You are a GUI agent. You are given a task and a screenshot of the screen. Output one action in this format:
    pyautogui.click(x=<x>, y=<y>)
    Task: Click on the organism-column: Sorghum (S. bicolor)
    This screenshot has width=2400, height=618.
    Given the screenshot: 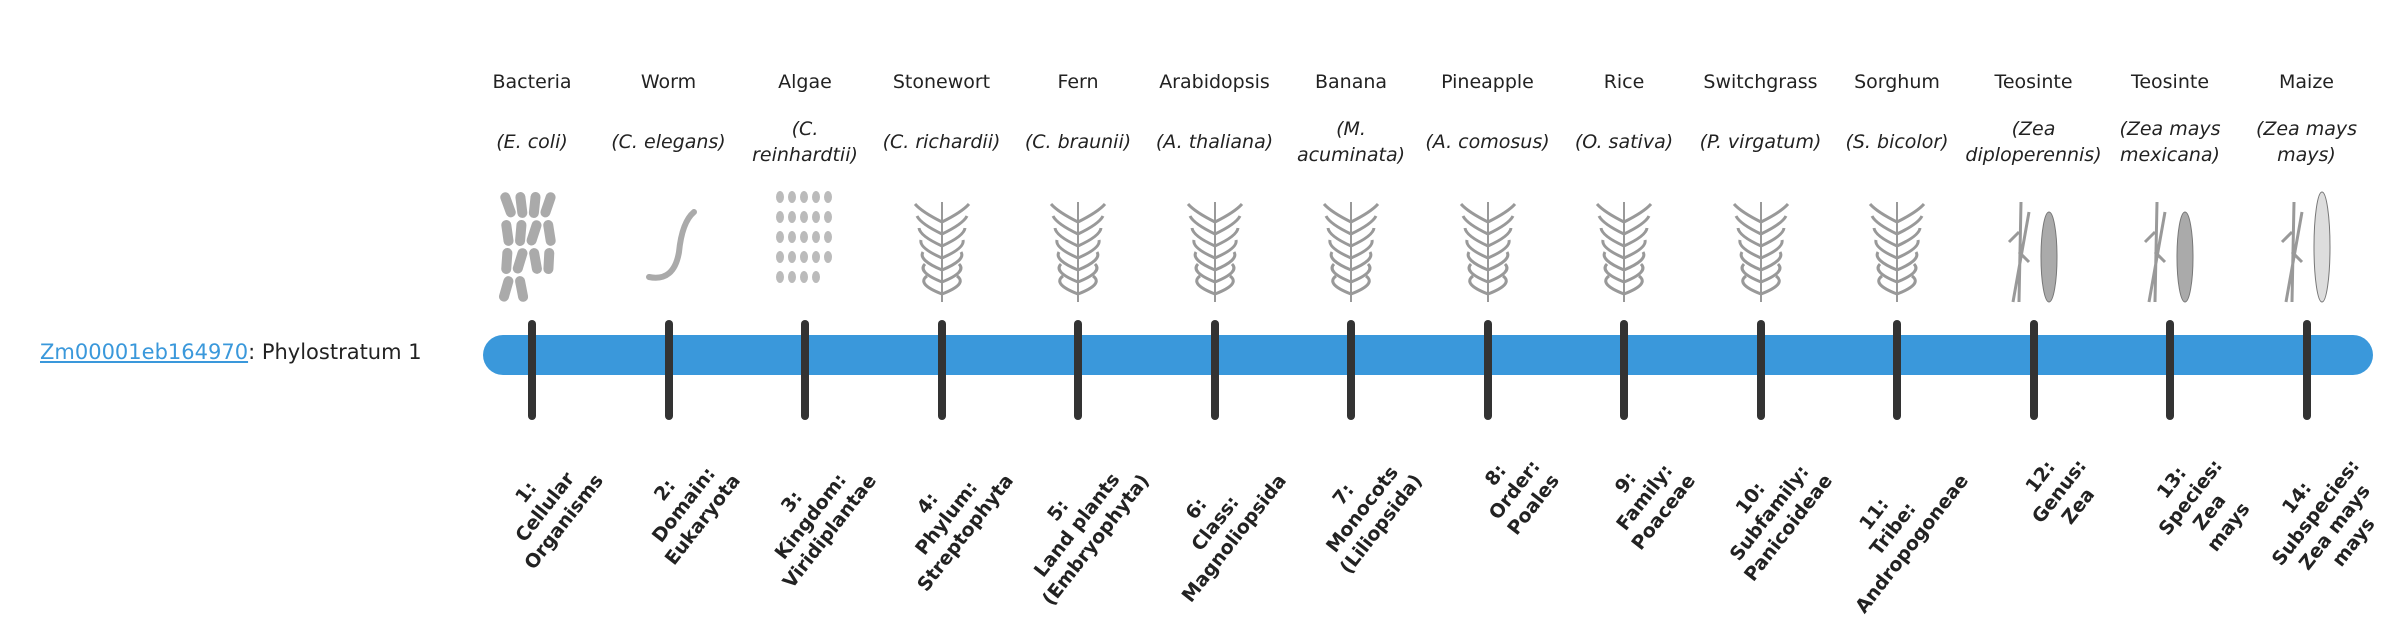 What is the action you would take?
    pyautogui.click(x=1897, y=184)
    